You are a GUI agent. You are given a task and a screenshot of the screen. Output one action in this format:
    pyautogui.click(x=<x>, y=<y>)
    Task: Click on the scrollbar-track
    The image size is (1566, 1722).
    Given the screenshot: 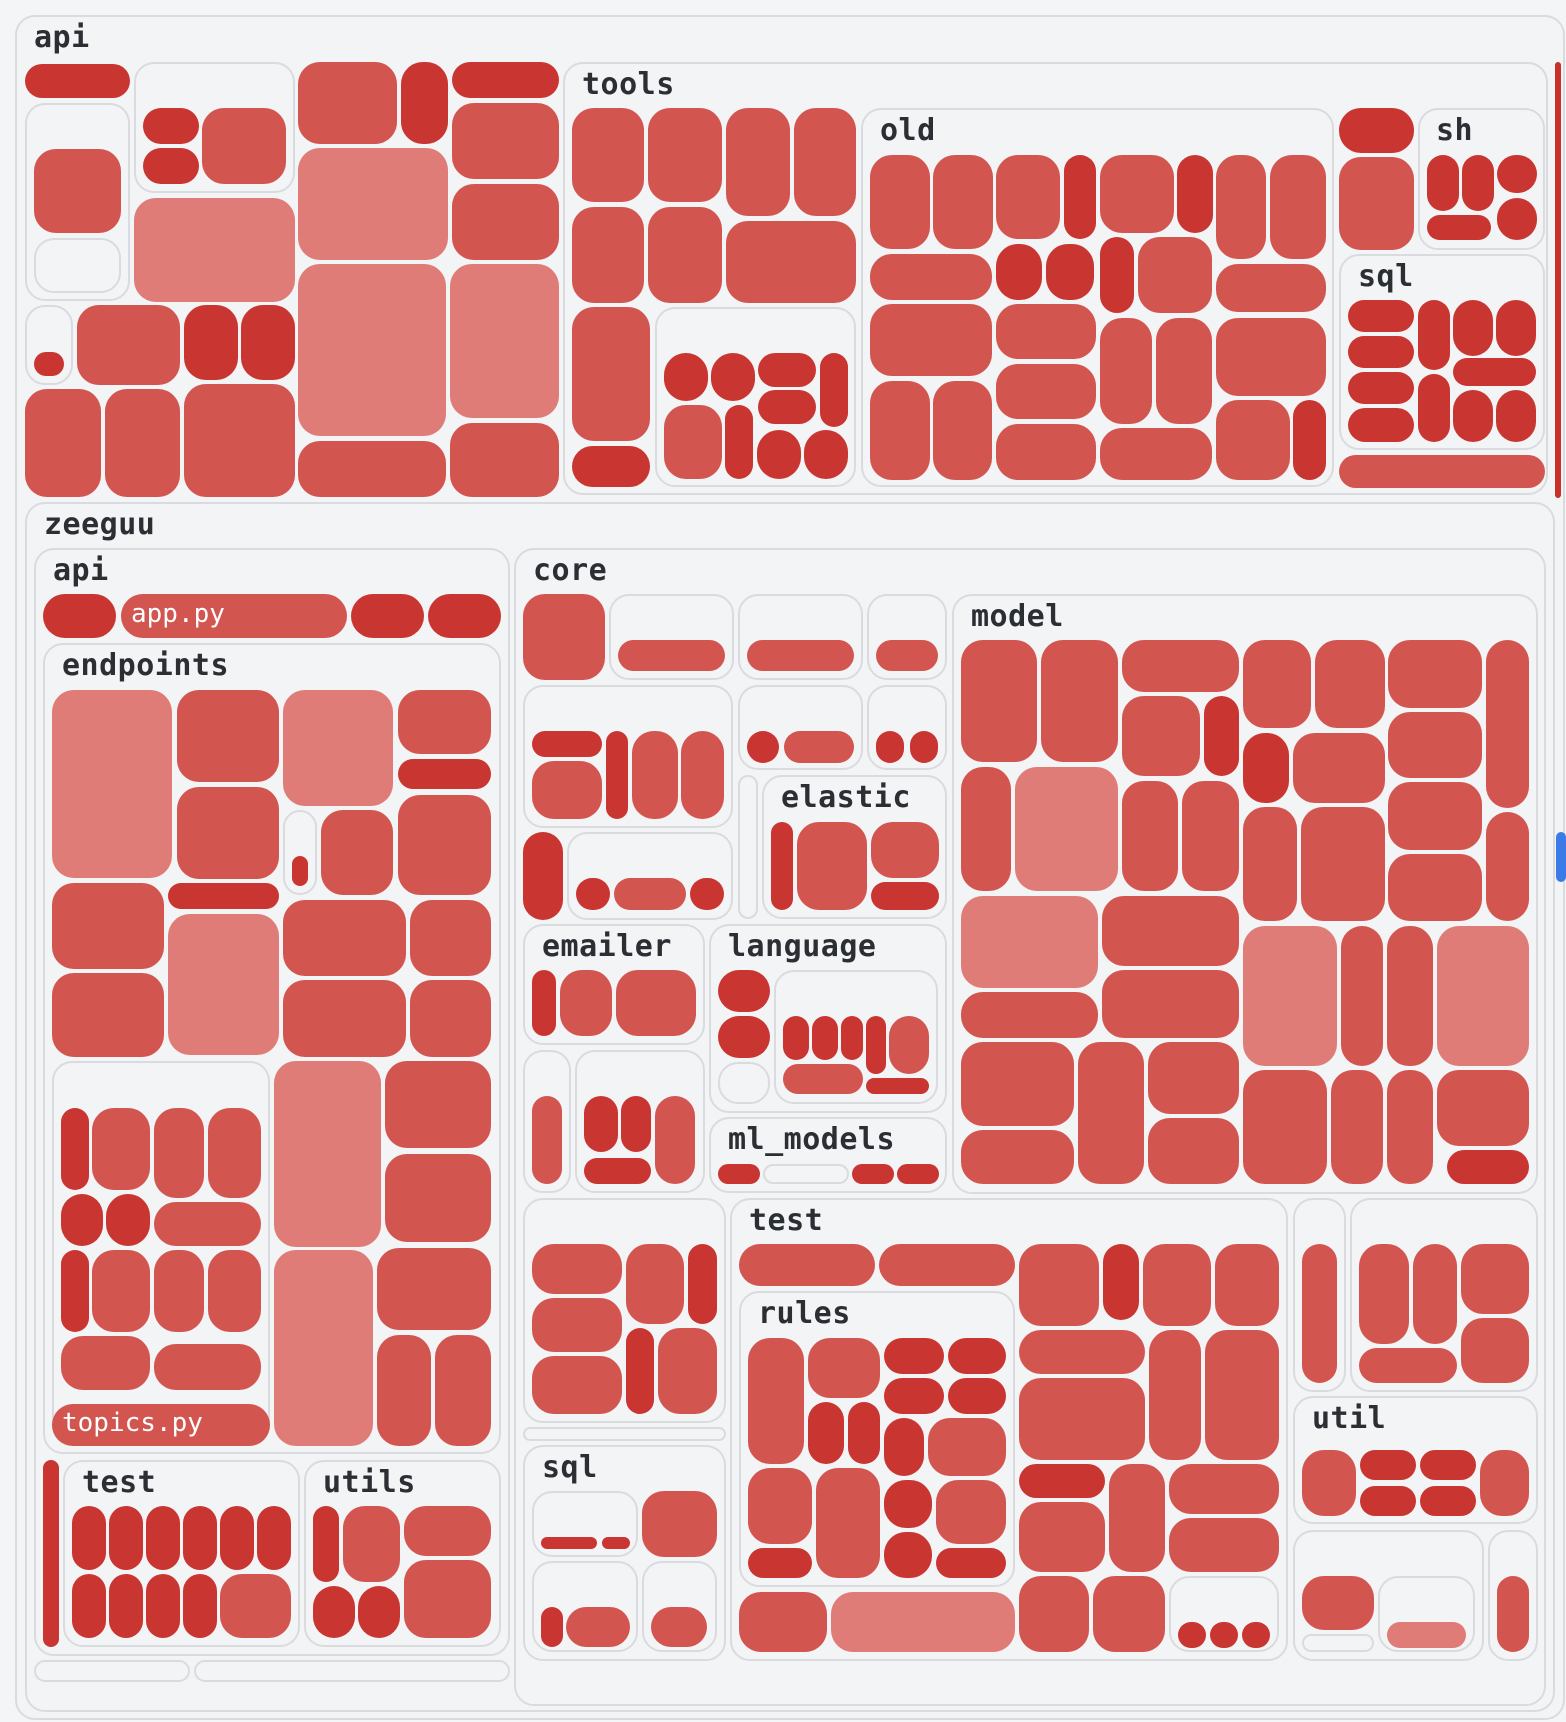 What is the action you would take?
    pyautogui.click(x=1558, y=280)
    